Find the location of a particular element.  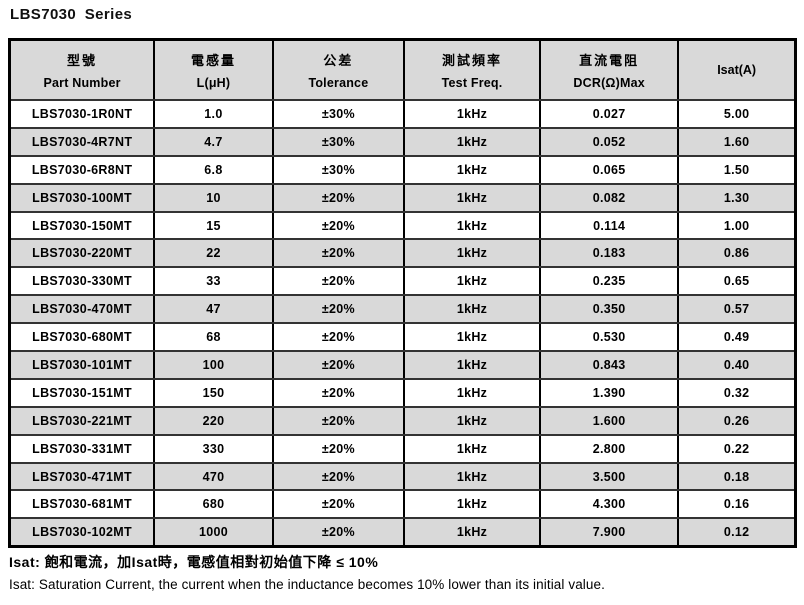

col-header-tolerance: 公差 Tolerance is located at coordinates (338, 69).